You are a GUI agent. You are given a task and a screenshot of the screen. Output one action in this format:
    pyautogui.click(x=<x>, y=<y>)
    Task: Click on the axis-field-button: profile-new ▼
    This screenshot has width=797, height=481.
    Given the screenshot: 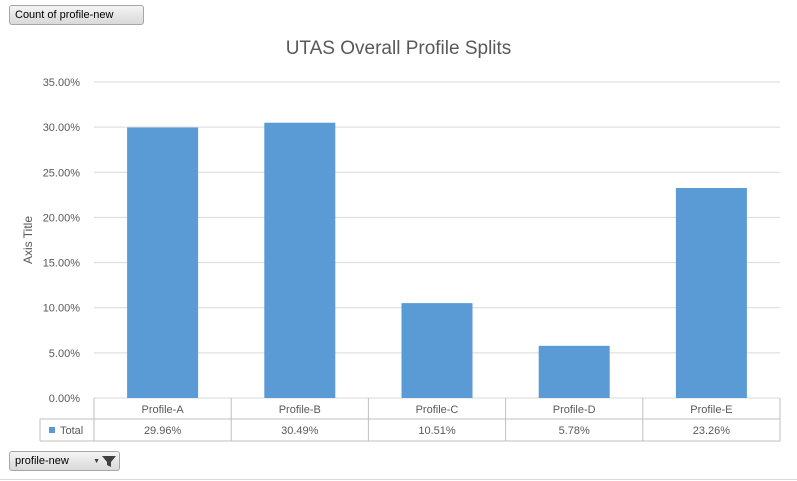 What is the action you would take?
    pyautogui.click(x=64, y=461)
    